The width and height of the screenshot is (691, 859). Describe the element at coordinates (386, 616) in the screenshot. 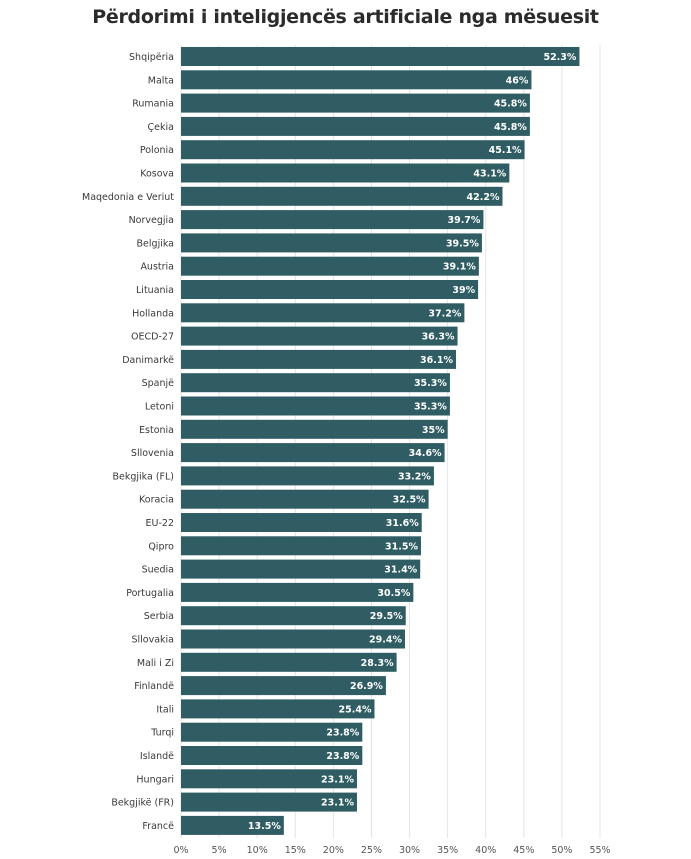

I see `value-label: 29.5%` at that location.